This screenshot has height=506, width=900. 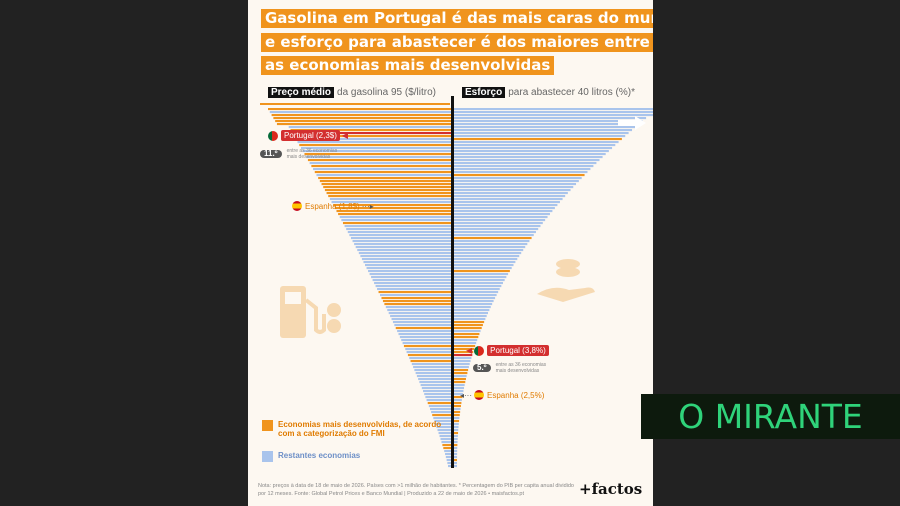 I want to click on left-portugal-annotation: Portugal (2,3$) ◀, so click(x=308, y=135).